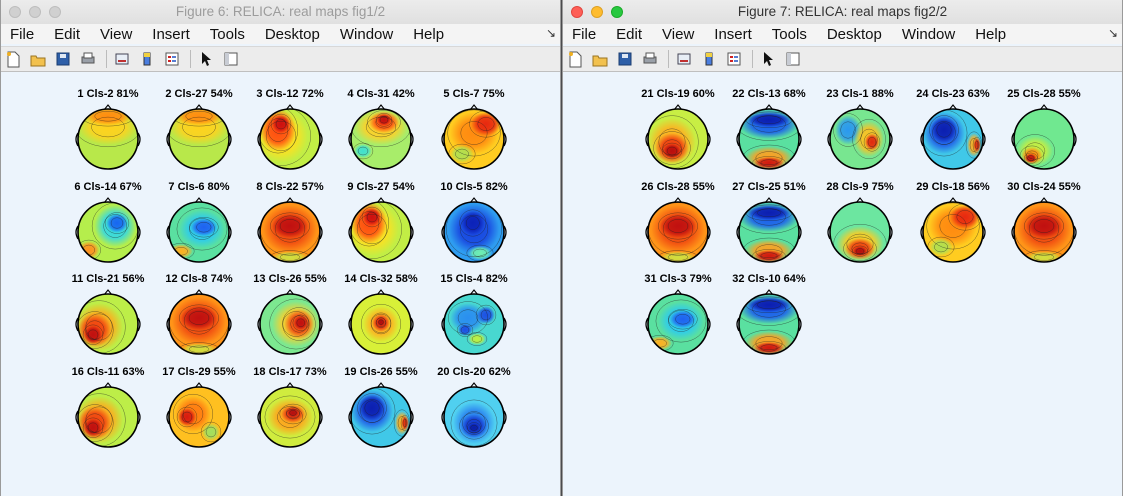 The height and width of the screenshot is (496, 1123). I want to click on topoplot-map: 28 Cls-9 75%, so click(860, 226).